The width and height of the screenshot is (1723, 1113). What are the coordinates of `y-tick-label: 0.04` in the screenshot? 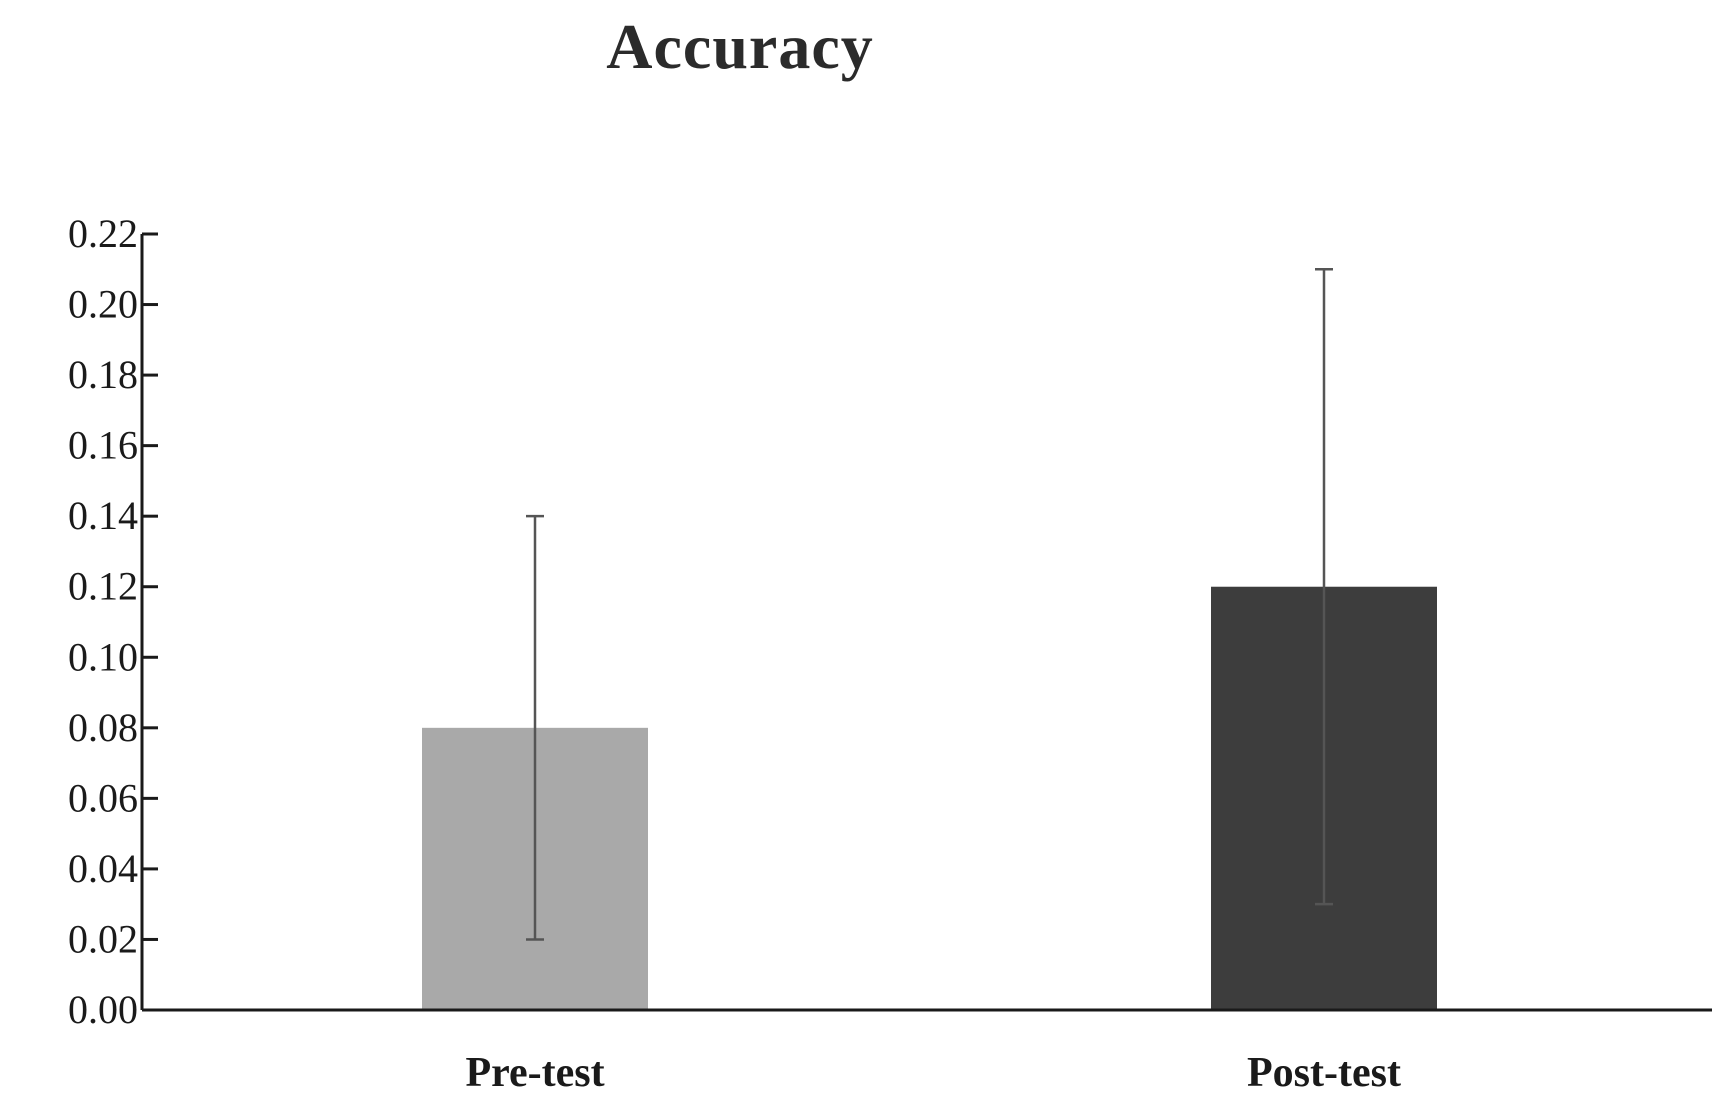 It's located at (103, 868).